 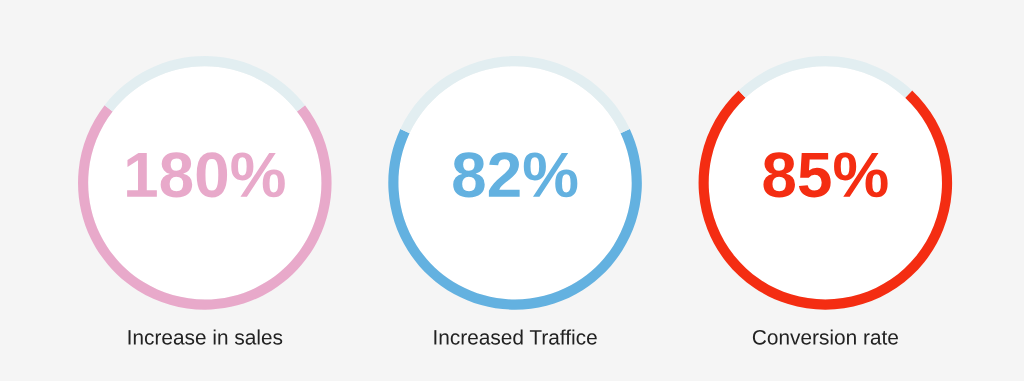 I want to click on text: Increased Traffice, so click(x=515, y=337).